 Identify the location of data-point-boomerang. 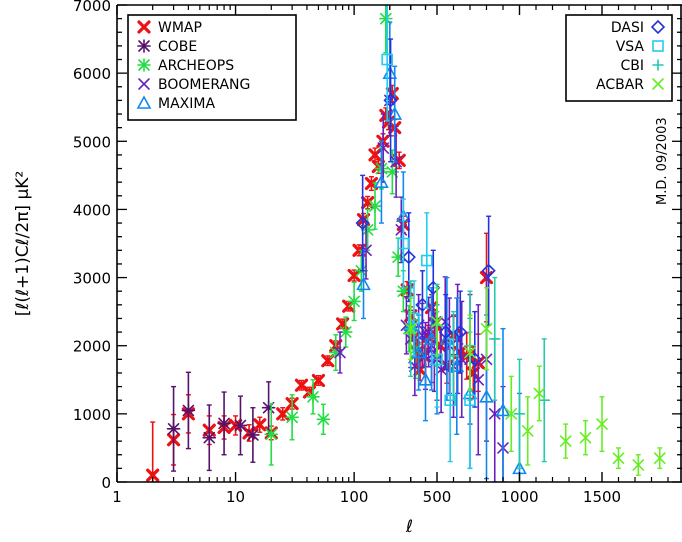
(401, 230).